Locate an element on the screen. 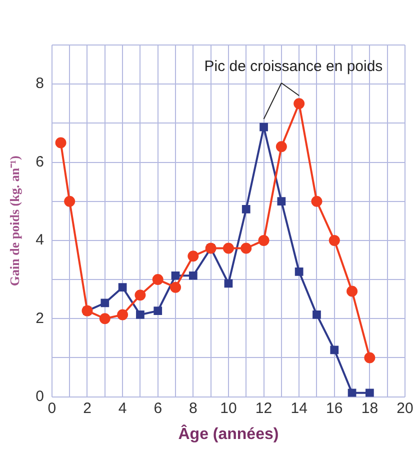 This screenshot has width=419, height=452. annotation: Pic de croissance en poids is located at coordinates (293, 67).